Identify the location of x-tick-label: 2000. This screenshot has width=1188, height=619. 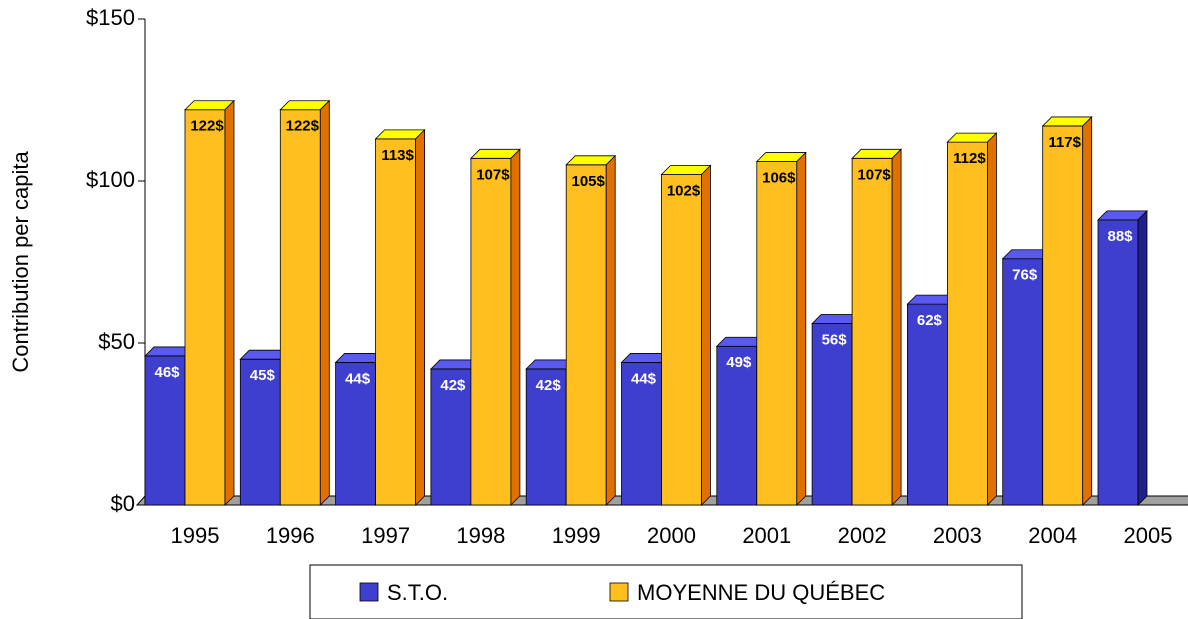
(671, 535).